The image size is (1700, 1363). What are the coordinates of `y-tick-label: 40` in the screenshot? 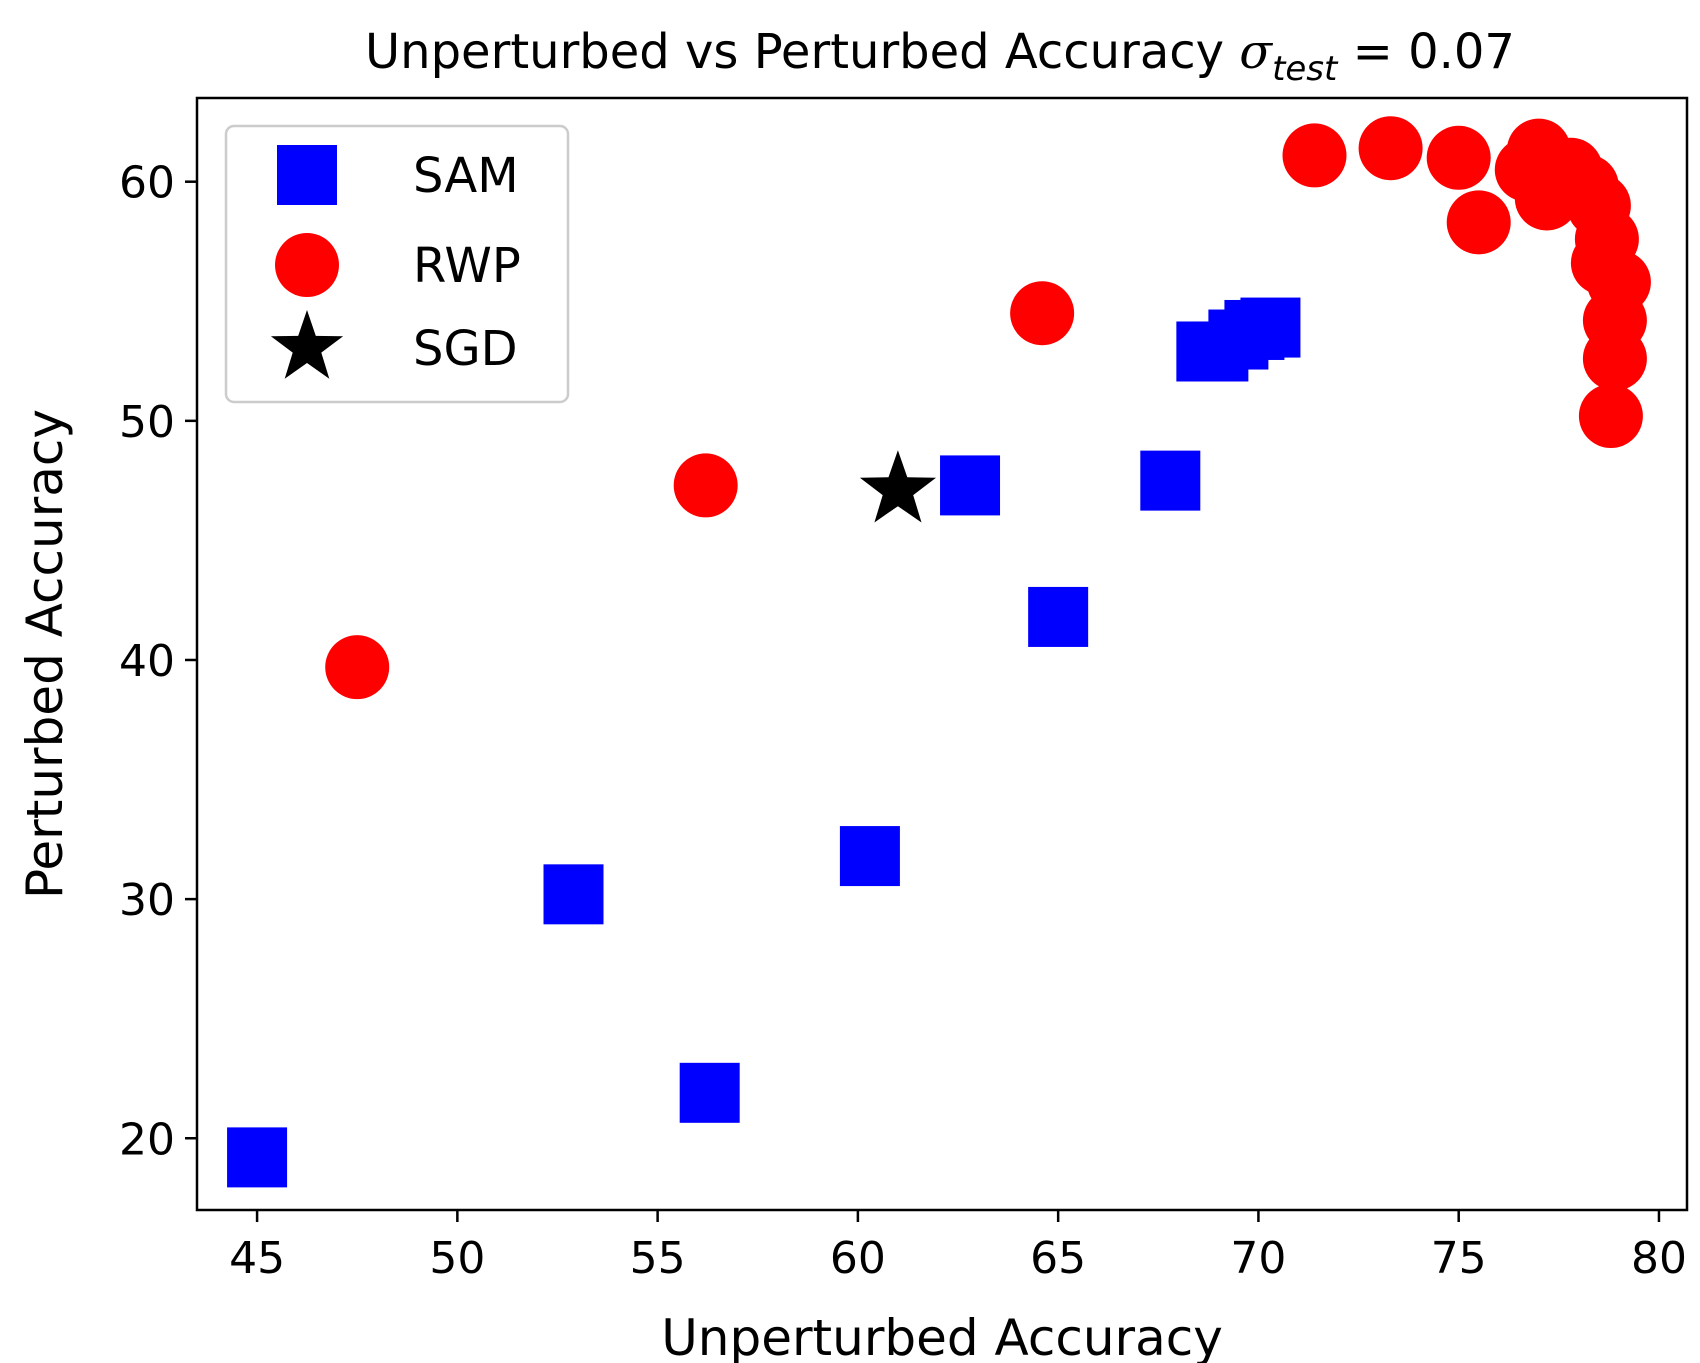 It's located at (147, 661).